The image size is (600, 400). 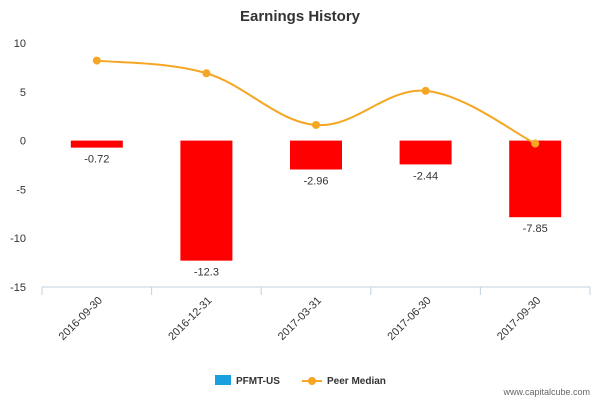 What do you see at coordinates (81, 319) in the screenshot?
I see `x-tick-label: 2016-09-30` at bounding box center [81, 319].